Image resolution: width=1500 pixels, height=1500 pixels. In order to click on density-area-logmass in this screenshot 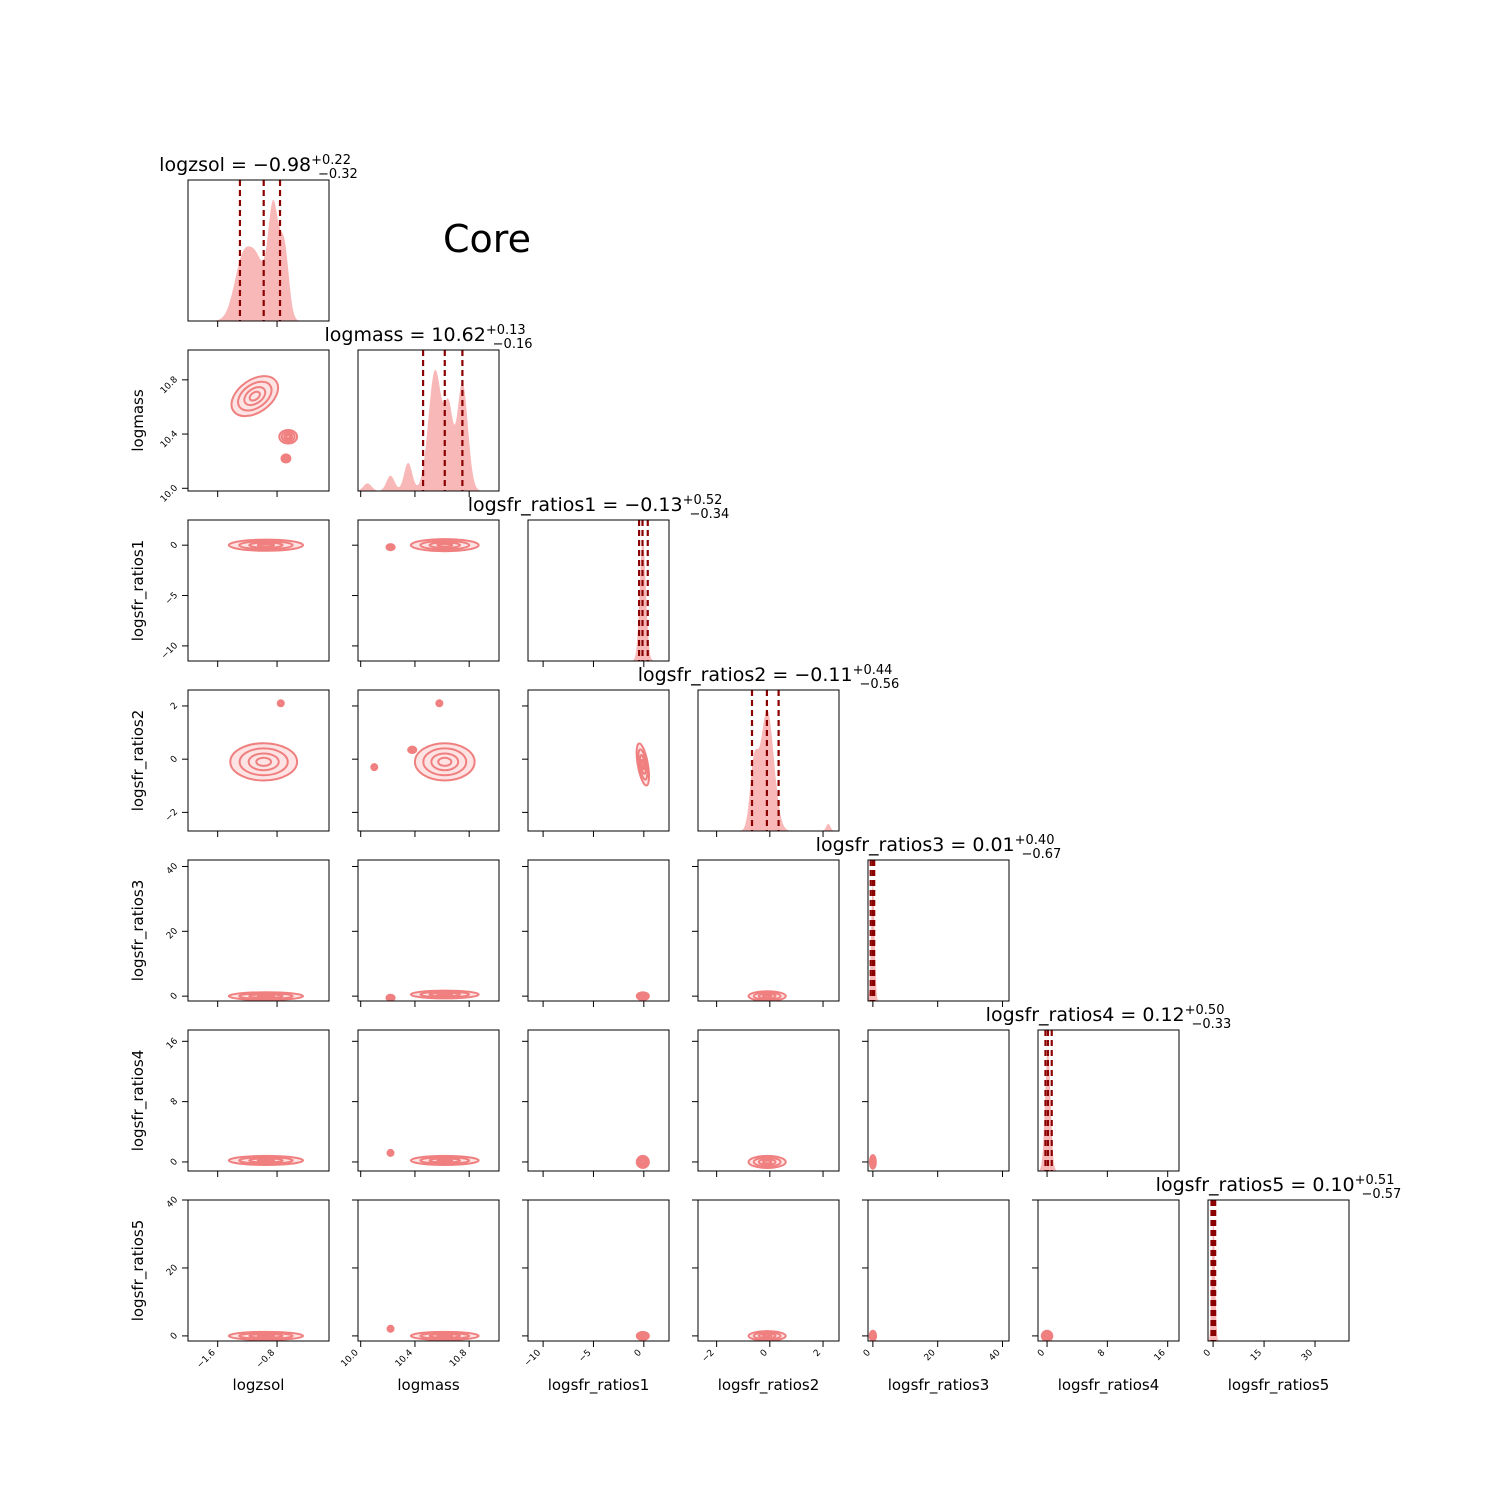, I will do `click(428, 430)`.